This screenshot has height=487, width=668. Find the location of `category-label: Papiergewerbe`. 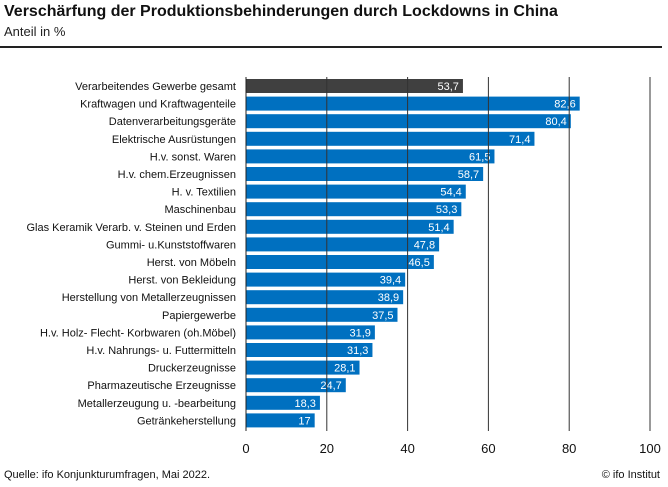

category-label: Papiergewerbe is located at coordinates (199, 316).